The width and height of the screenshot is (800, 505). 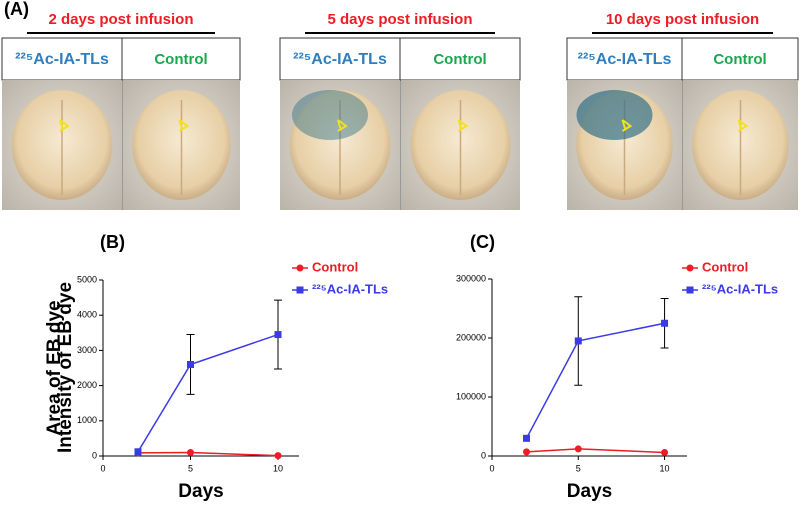 What do you see at coordinates (482, 242) in the screenshot?
I see `panel-label: (C)` at bounding box center [482, 242].